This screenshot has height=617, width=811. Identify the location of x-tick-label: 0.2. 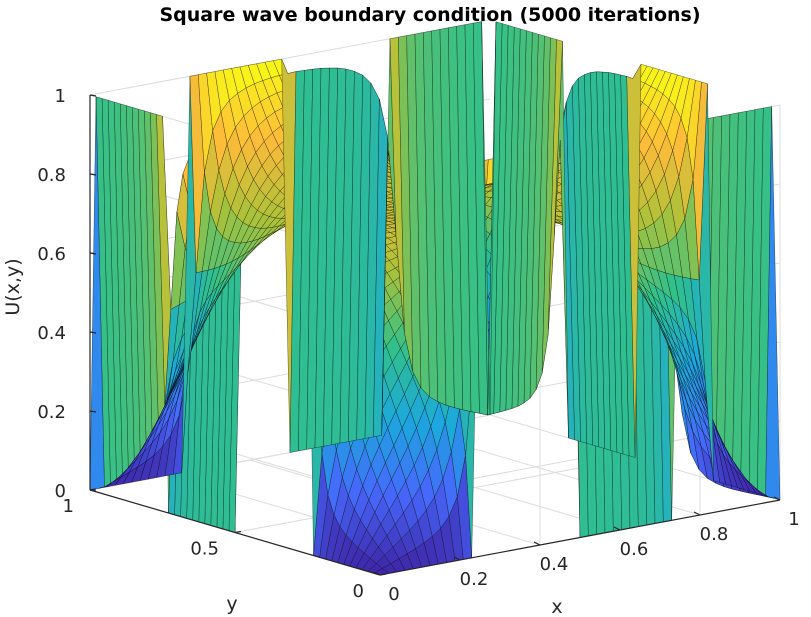
(474, 579).